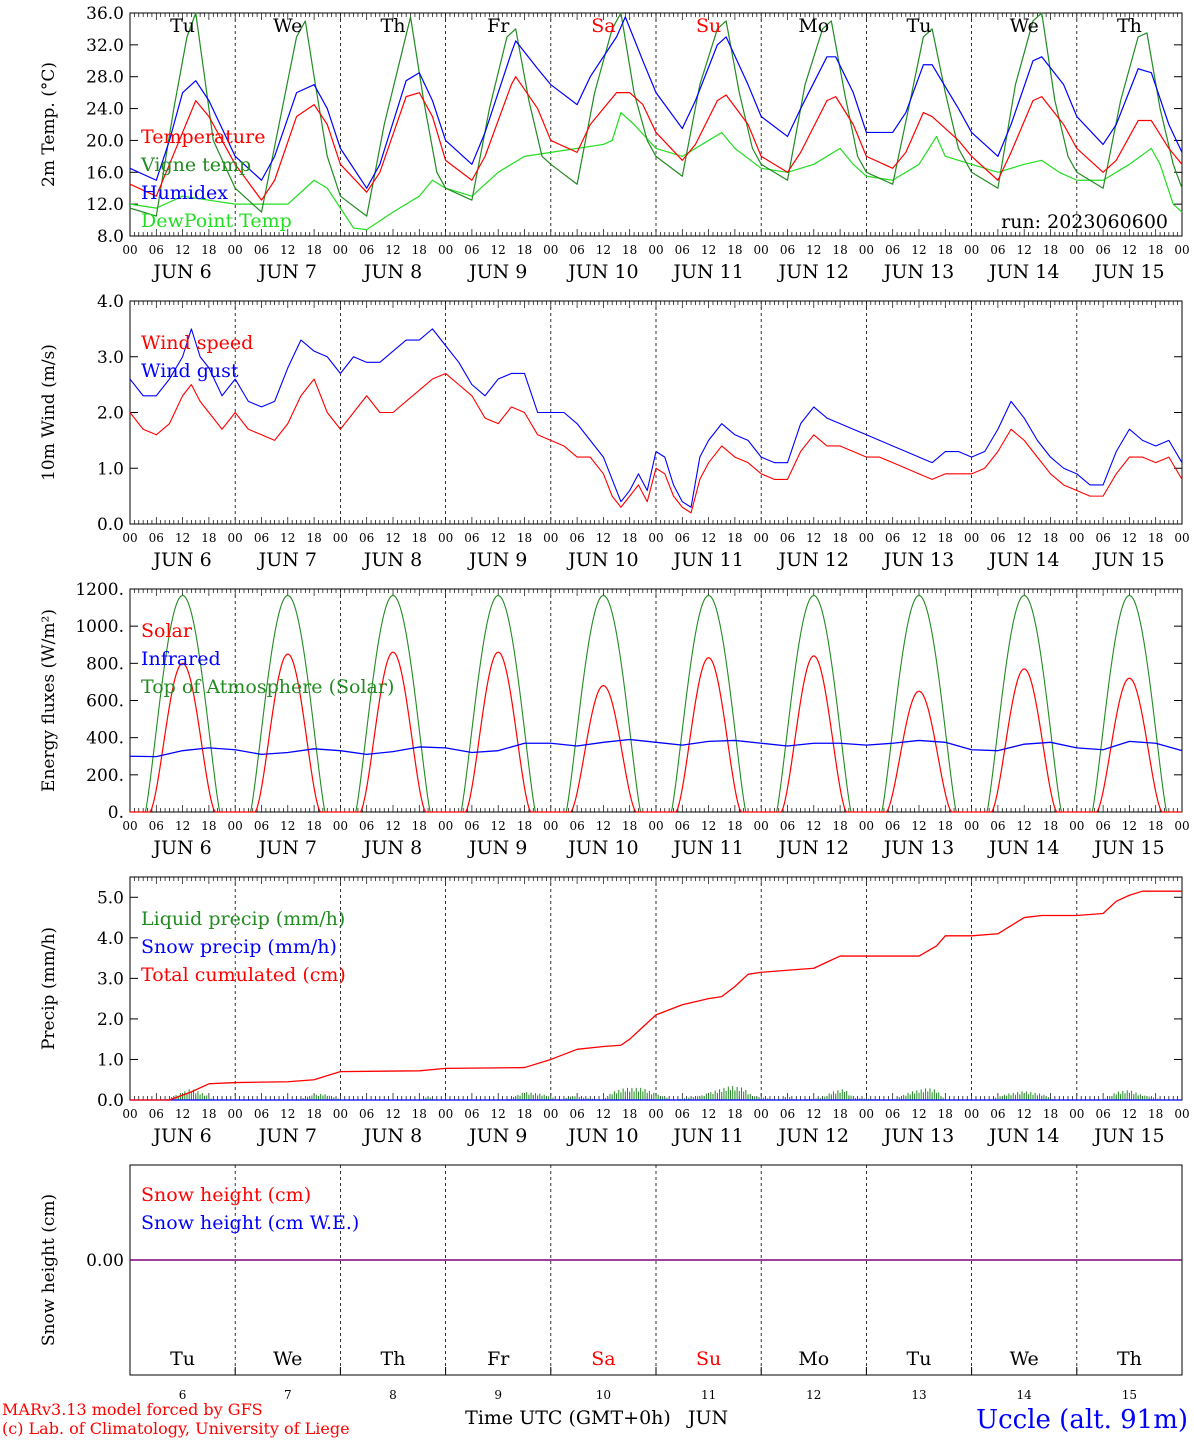  What do you see at coordinates (110, 1060) in the screenshot?
I see `y-tick-label: 1.0` at bounding box center [110, 1060].